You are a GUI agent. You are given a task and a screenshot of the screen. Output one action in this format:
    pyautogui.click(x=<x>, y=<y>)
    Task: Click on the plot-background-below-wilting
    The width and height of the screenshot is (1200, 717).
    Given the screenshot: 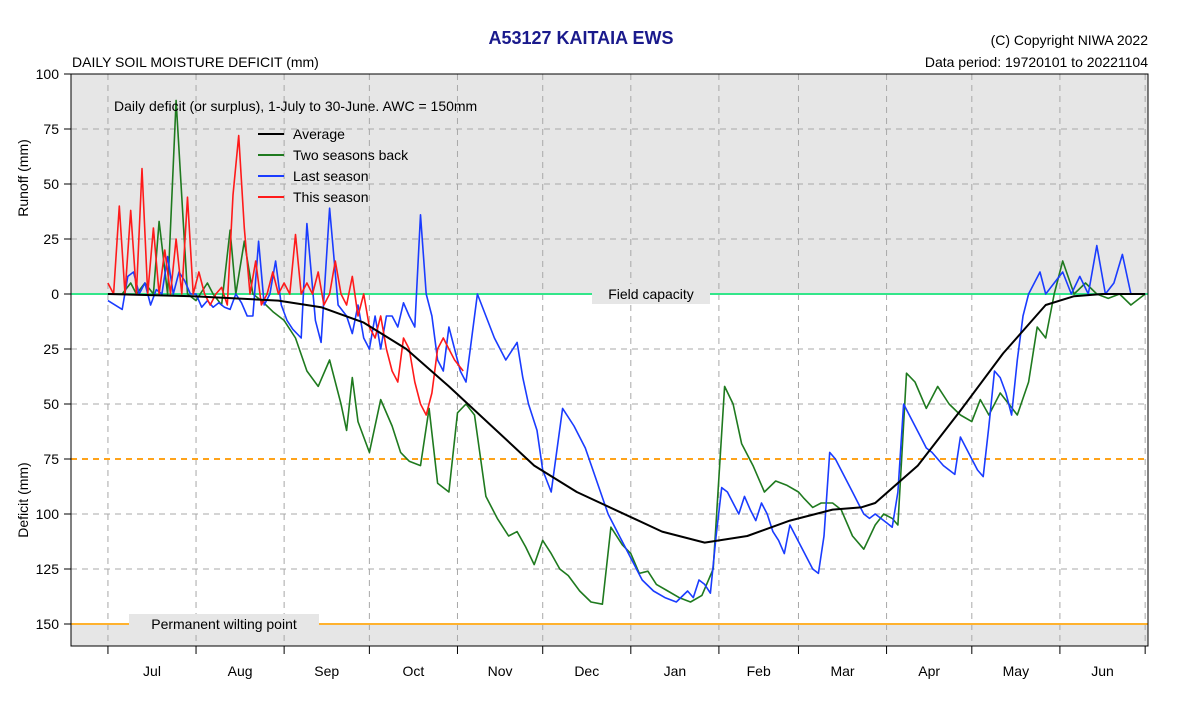 What is the action you would take?
    pyautogui.click(x=609, y=635)
    